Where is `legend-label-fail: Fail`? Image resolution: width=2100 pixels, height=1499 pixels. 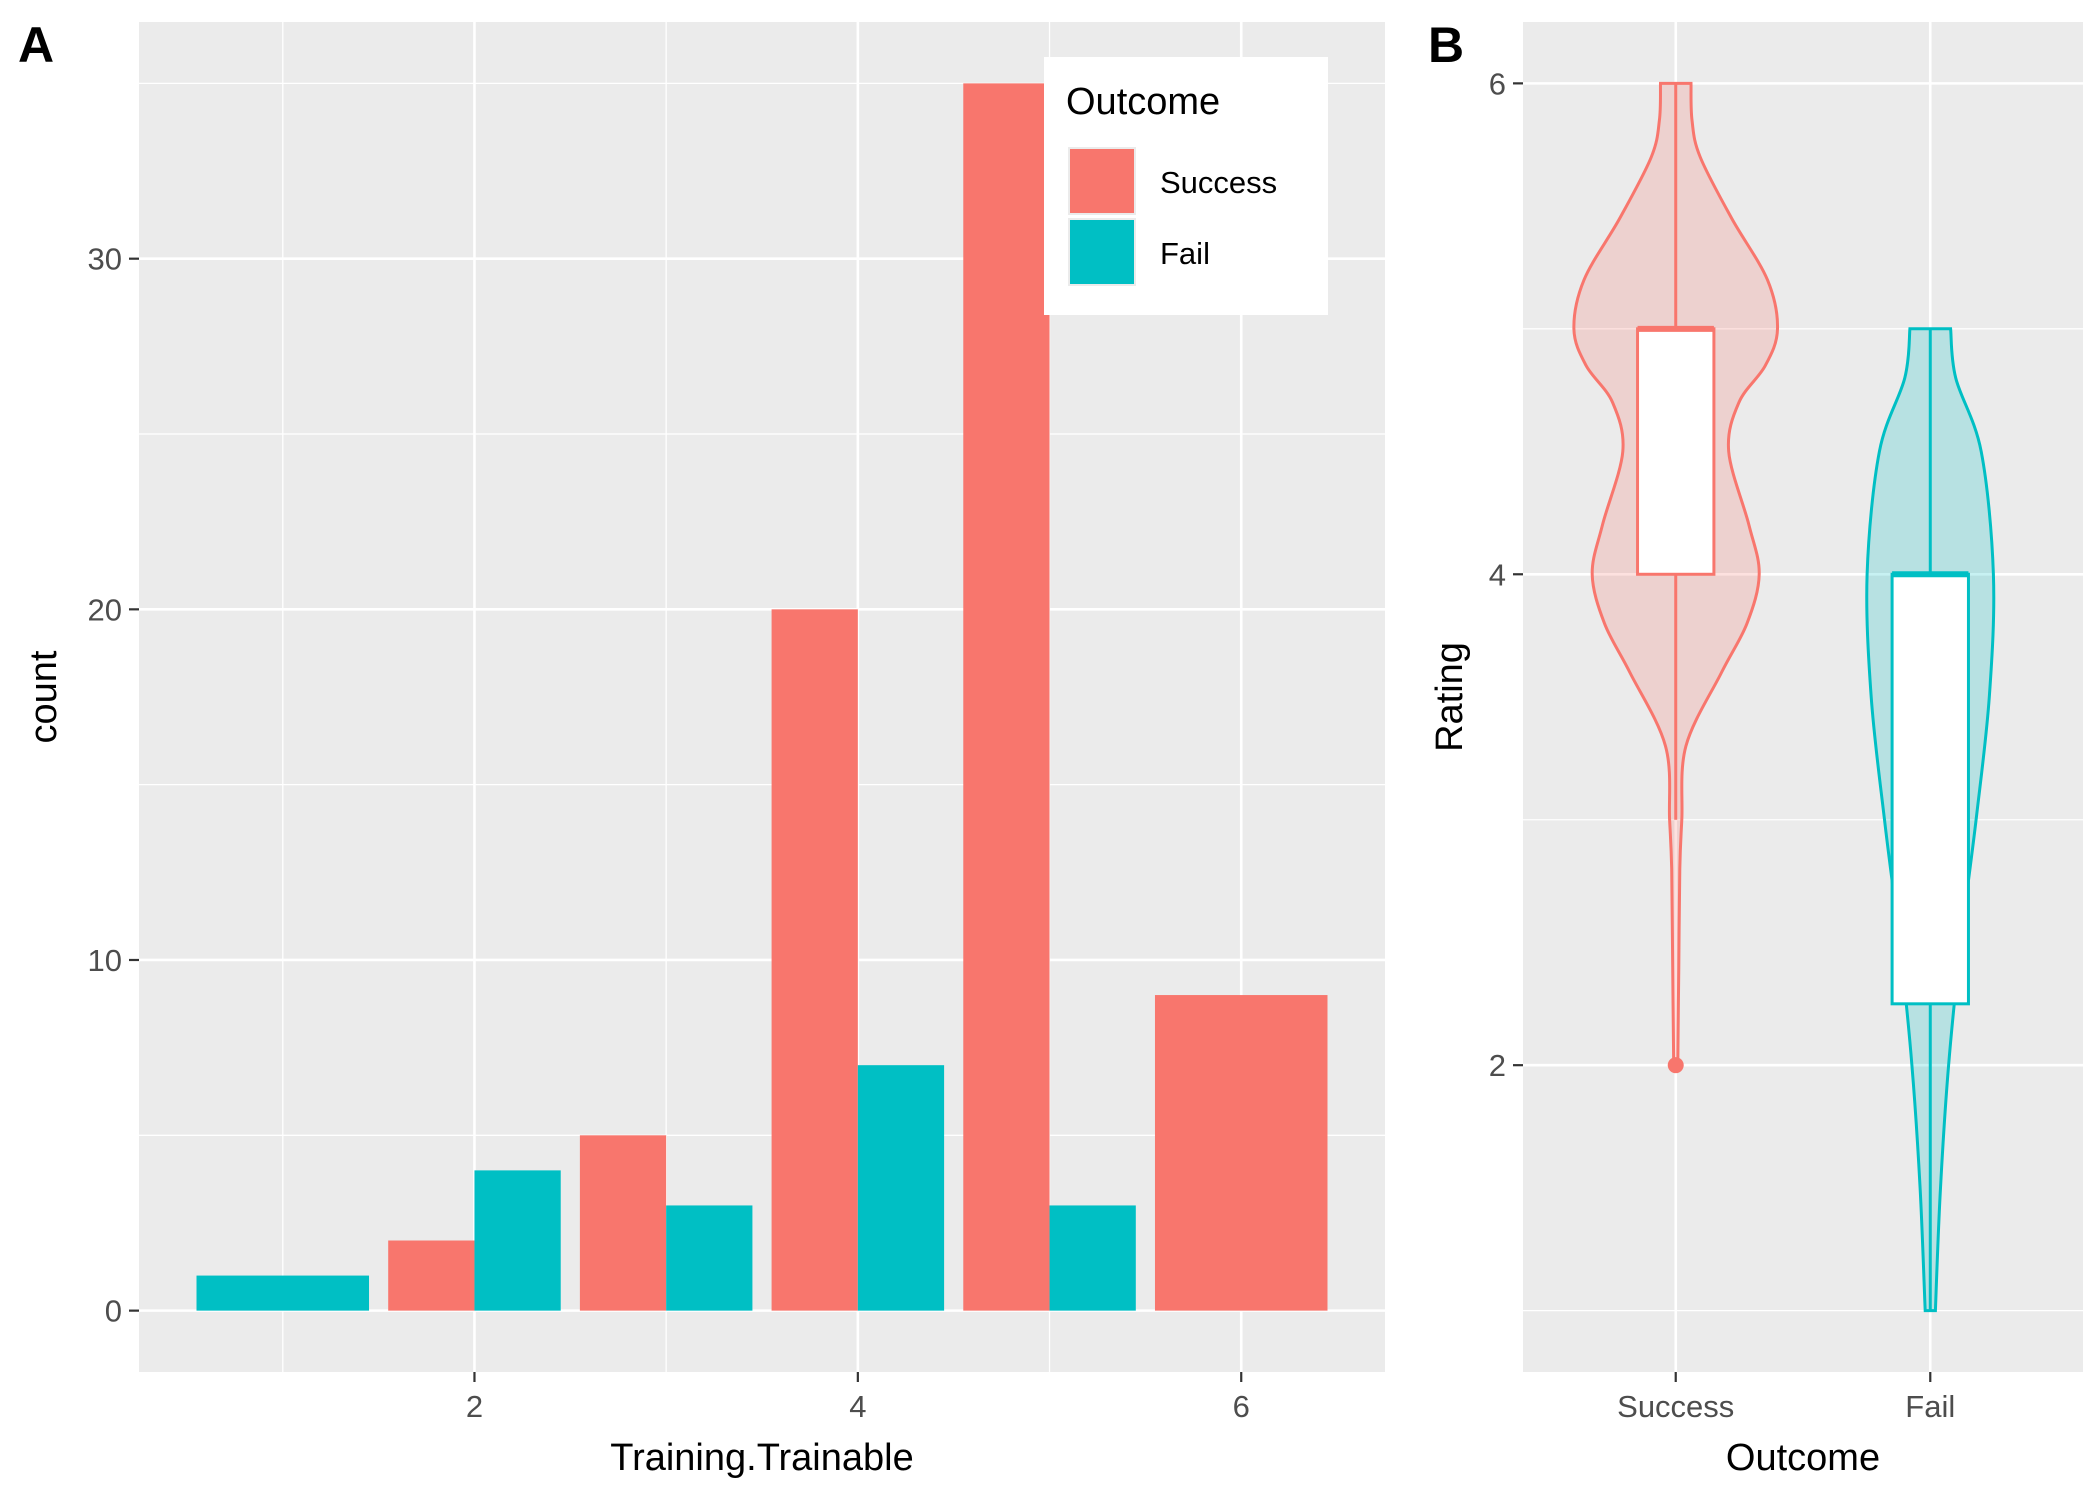
legend-label-fail: Fail is located at coordinates (1185, 253).